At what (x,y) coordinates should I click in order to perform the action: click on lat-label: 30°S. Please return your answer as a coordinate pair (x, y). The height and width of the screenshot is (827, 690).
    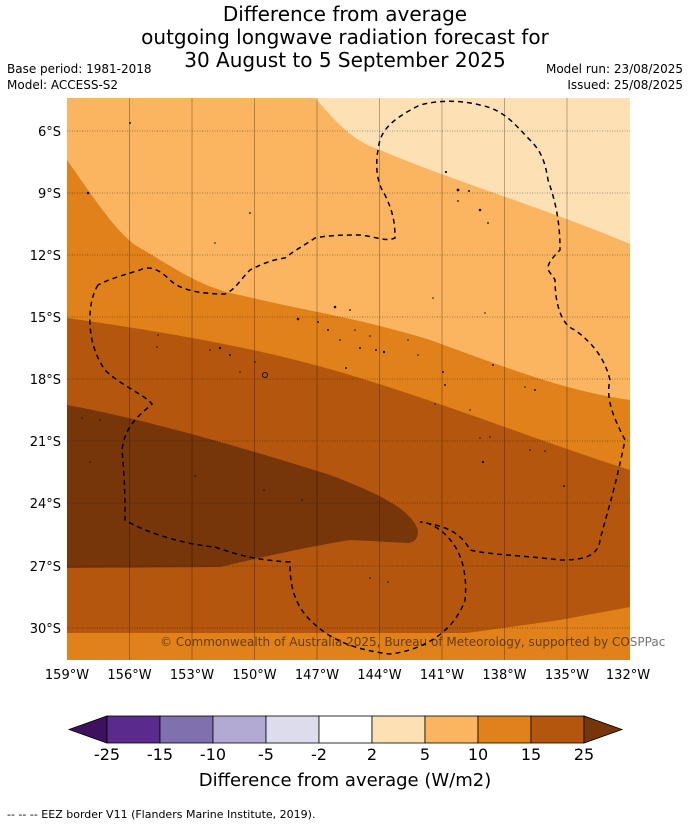
    Looking at the image, I should click on (45, 629).